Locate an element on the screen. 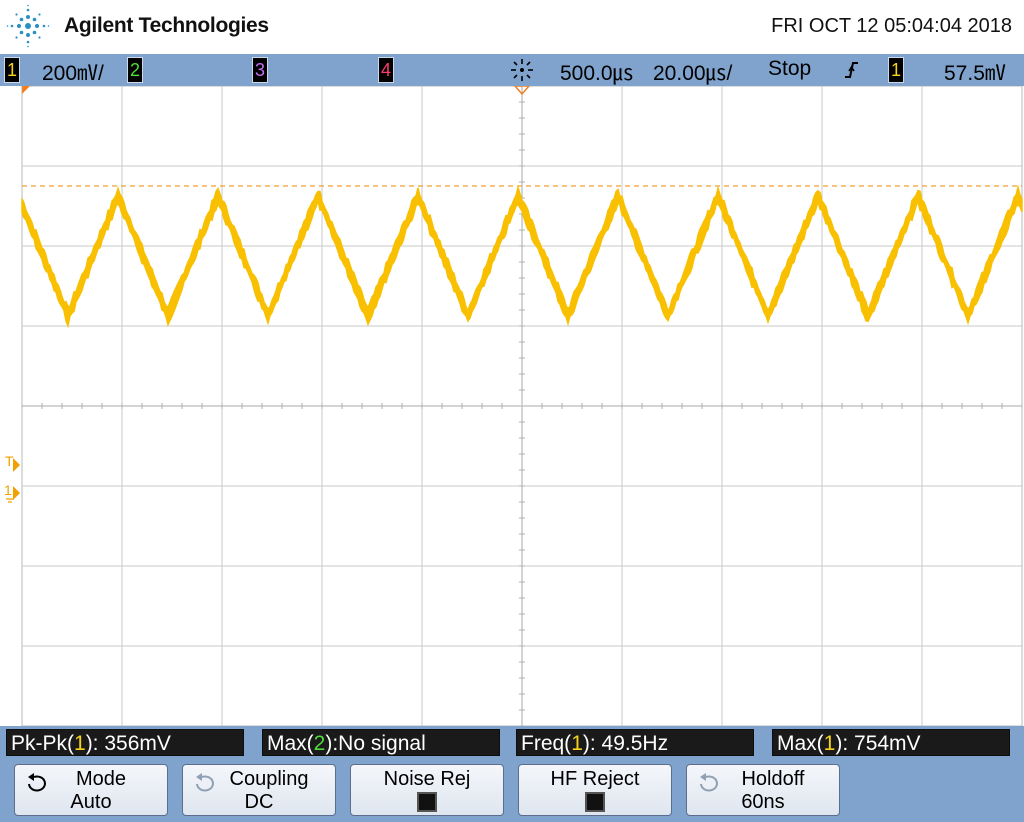 The height and width of the screenshot is (822, 1024). channel-1-scale: 200㎷/ is located at coordinates (73, 73).